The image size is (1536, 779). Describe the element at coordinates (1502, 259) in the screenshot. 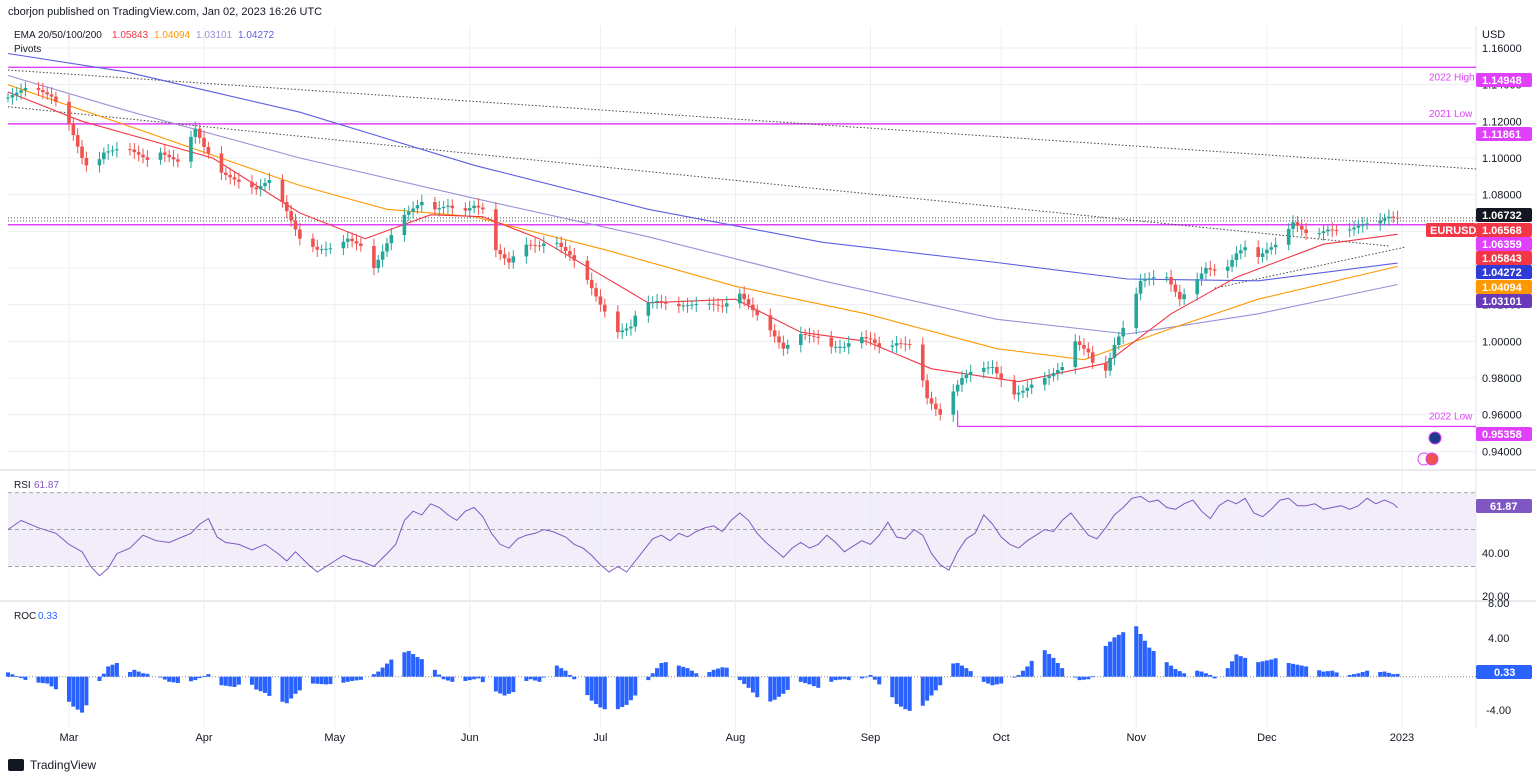

I see `price-label-ema20: 1.05843` at that location.